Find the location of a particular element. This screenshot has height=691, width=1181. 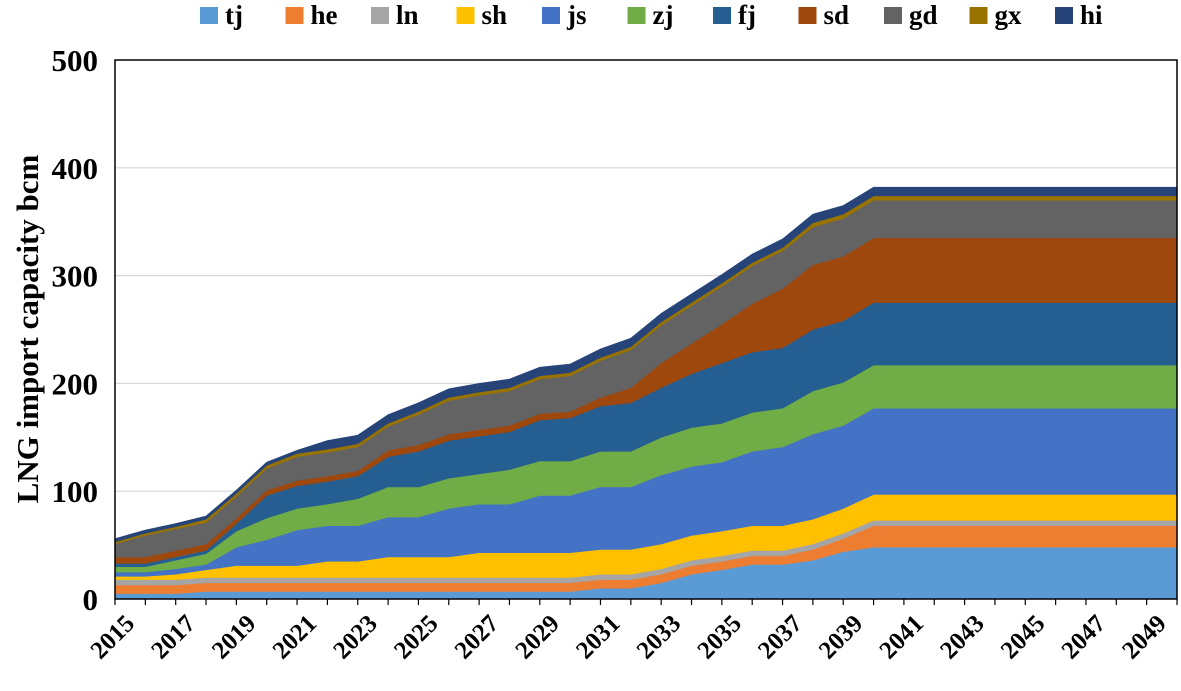

x-tick-label-2019: 2019 is located at coordinates (234, 637).